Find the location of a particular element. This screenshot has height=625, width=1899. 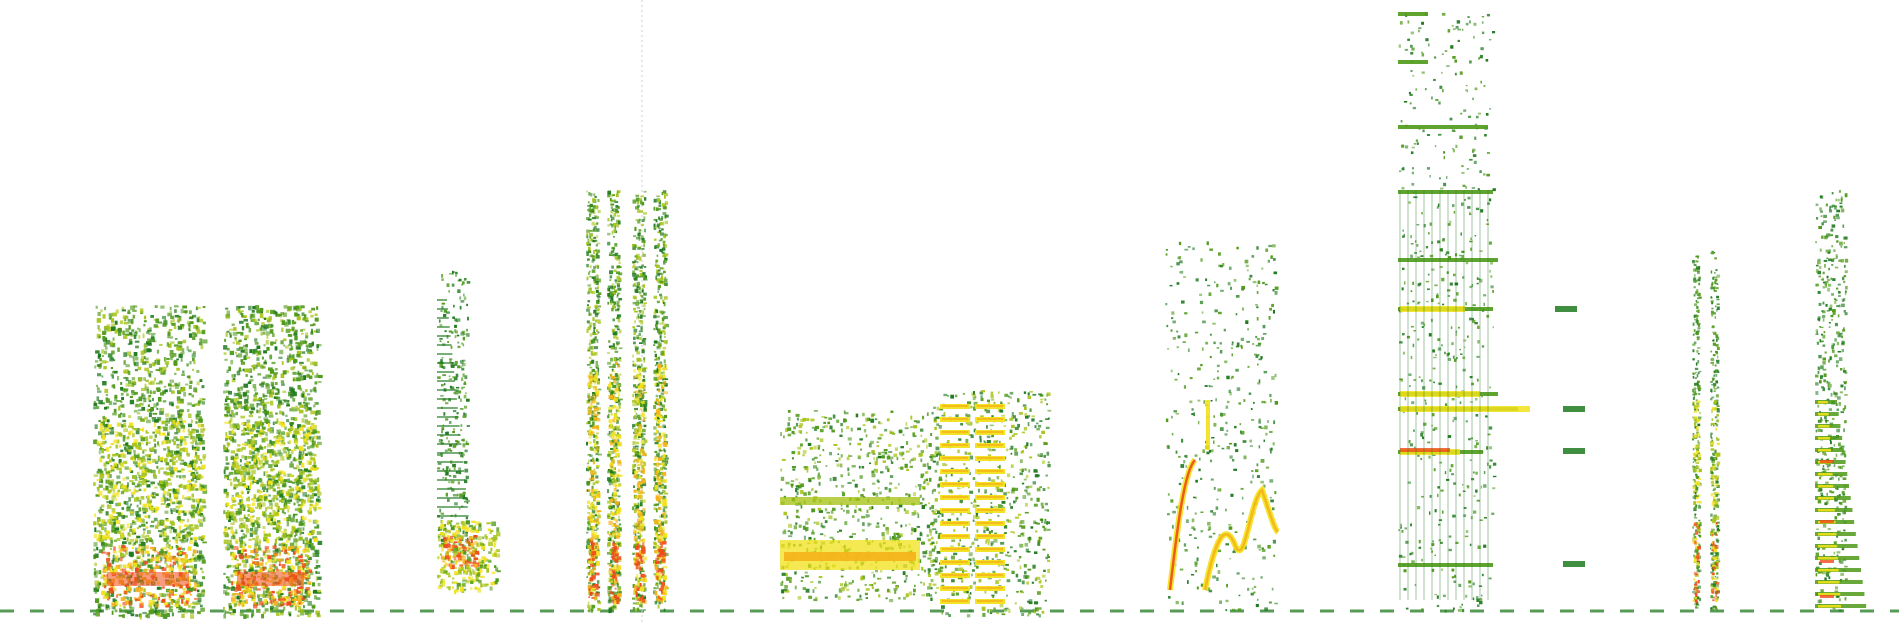

harmonic-band-block is located at coordinates (862, 506).